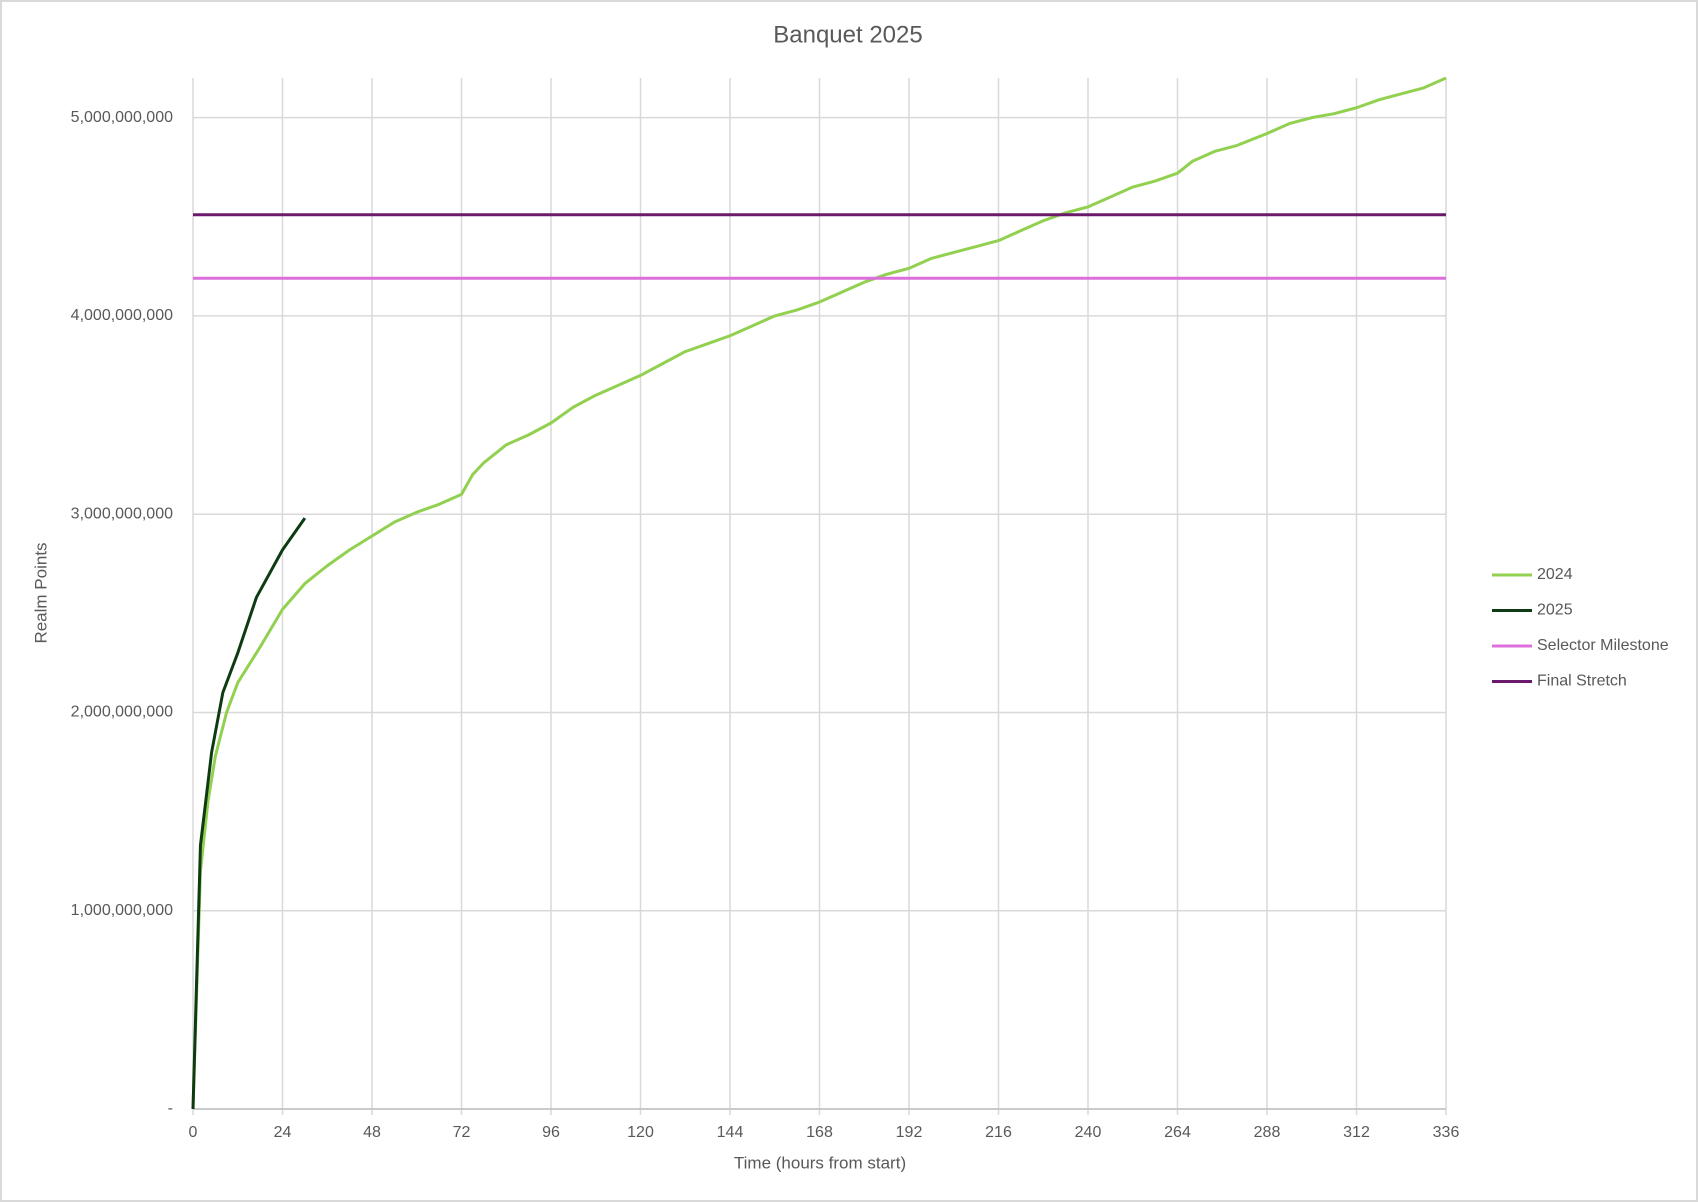  Describe the element at coordinates (193, 1132) in the screenshot. I see `x-tick-label: 0` at that location.